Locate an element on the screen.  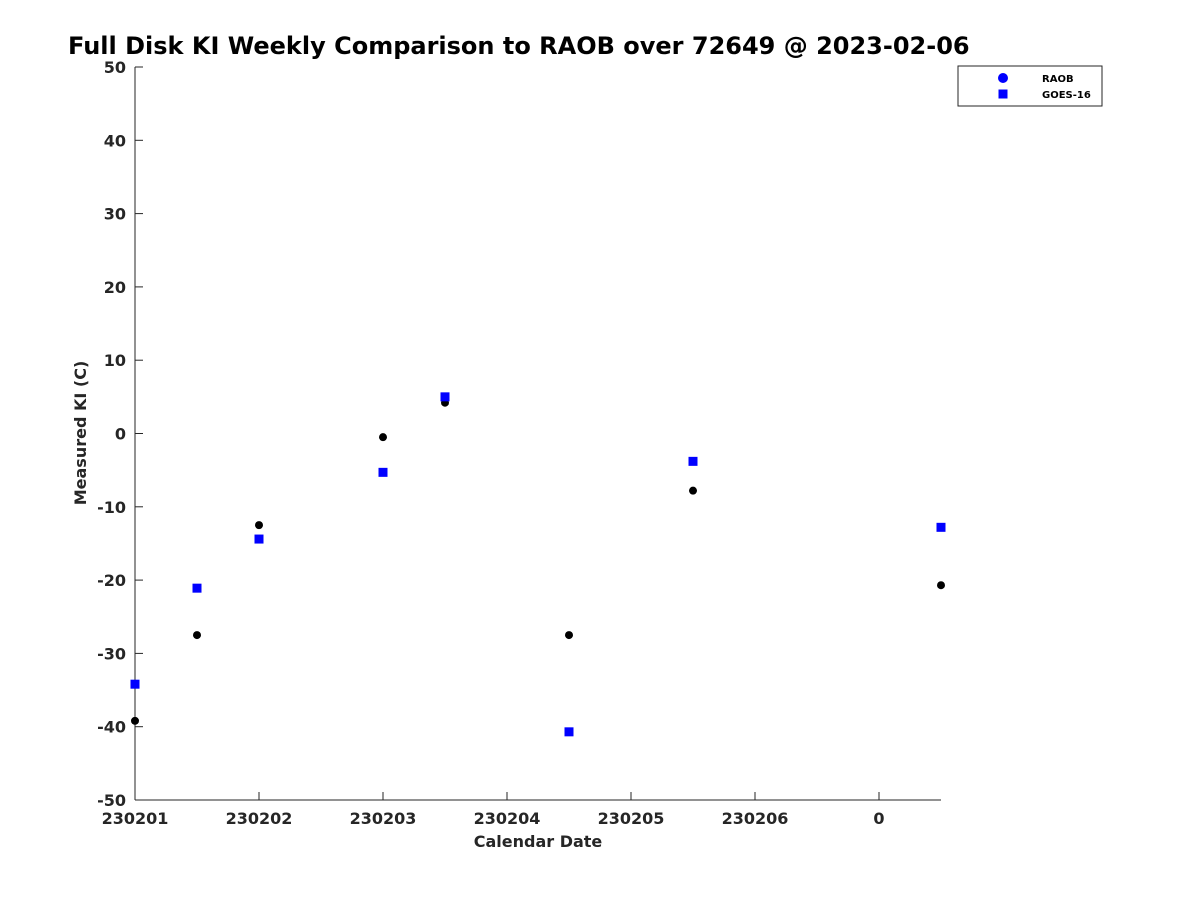
x-tick-label: 230206 is located at coordinates (755, 818).